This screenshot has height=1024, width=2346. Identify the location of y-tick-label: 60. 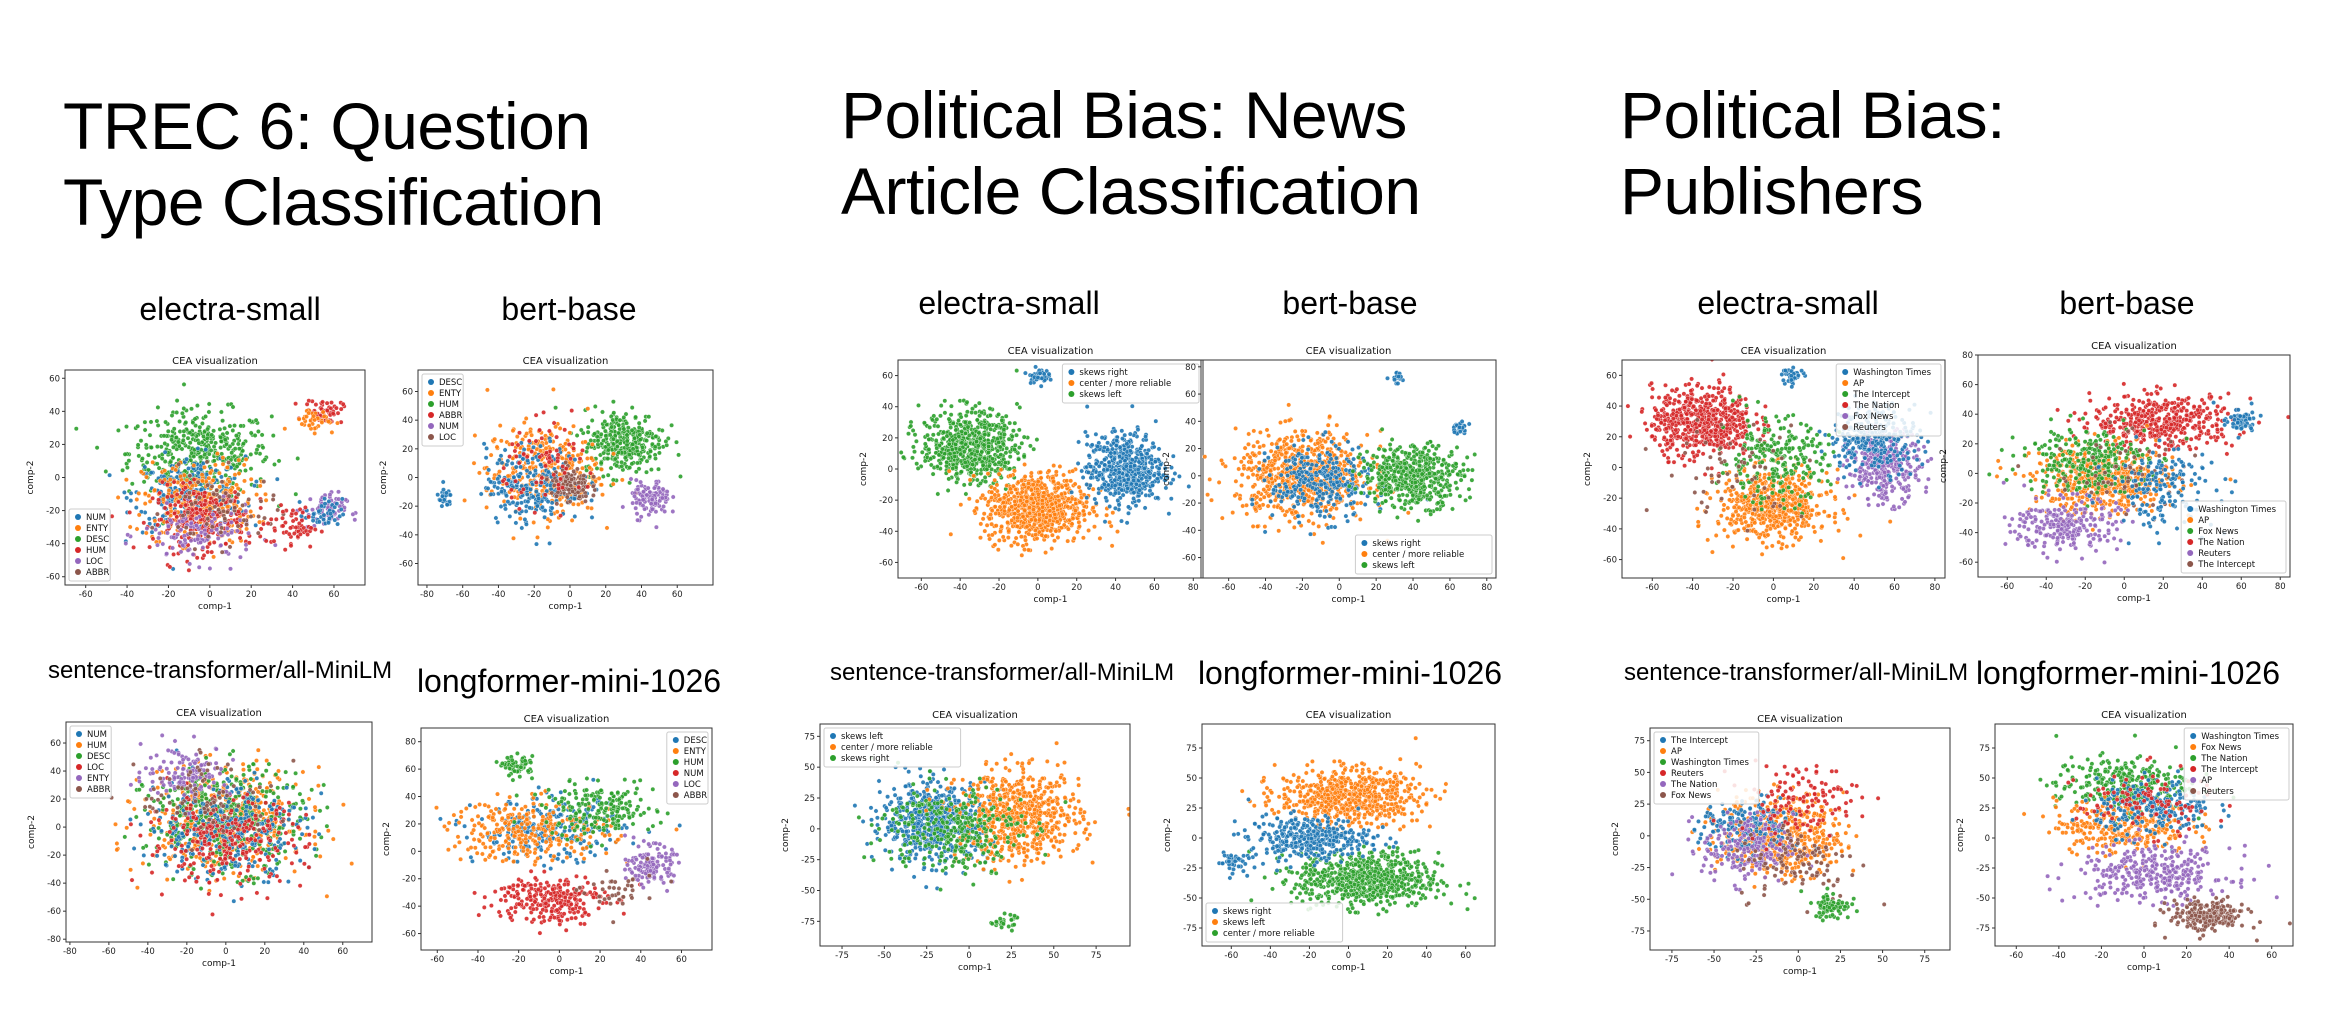
(407, 393).